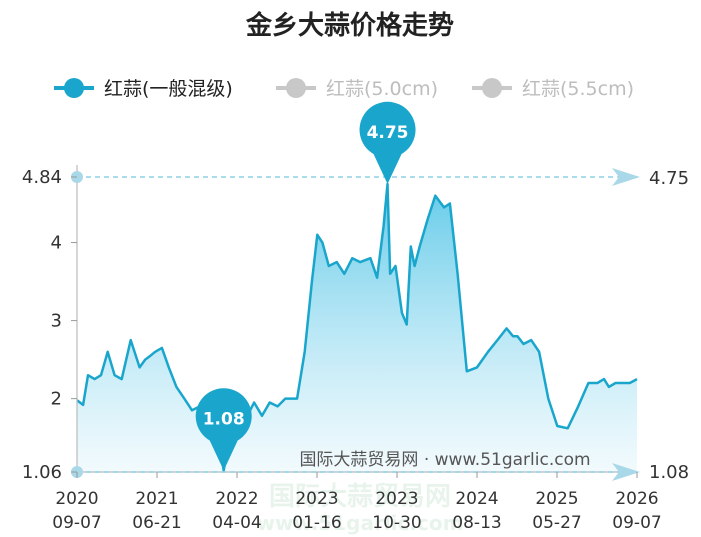 This screenshot has height=537, width=701. Describe the element at coordinates (396, 523) in the screenshot. I see `x-tick-date: 10-30` at that location.